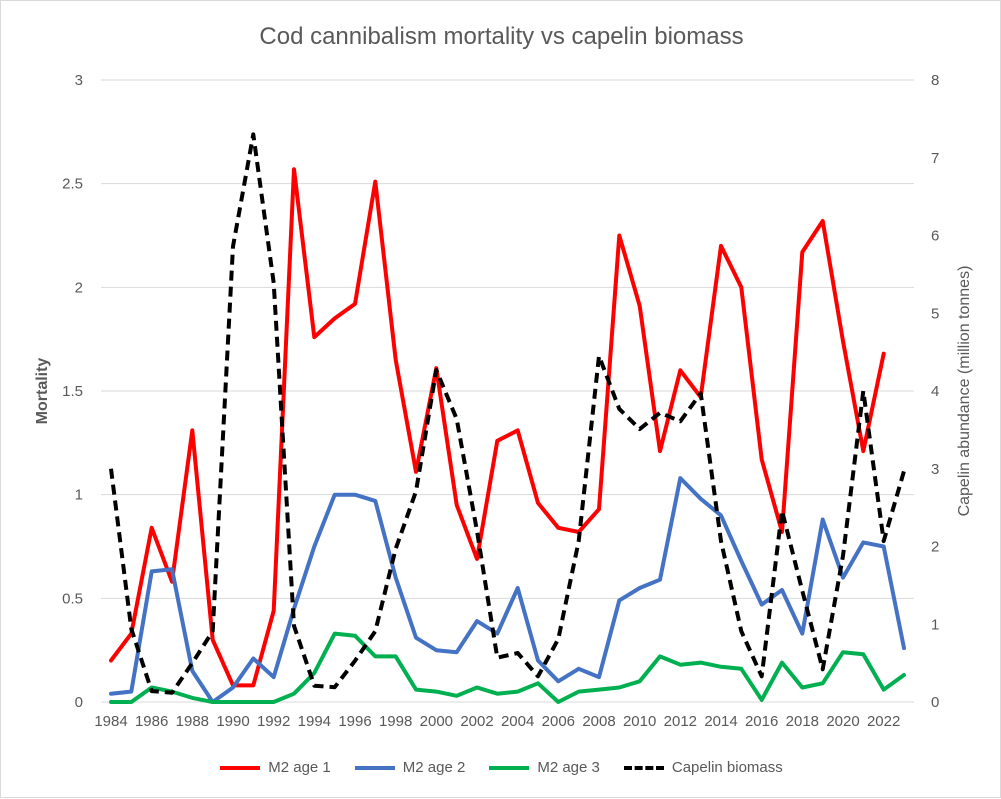  I want to click on legend-item: Capelin biomass, so click(703, 767).